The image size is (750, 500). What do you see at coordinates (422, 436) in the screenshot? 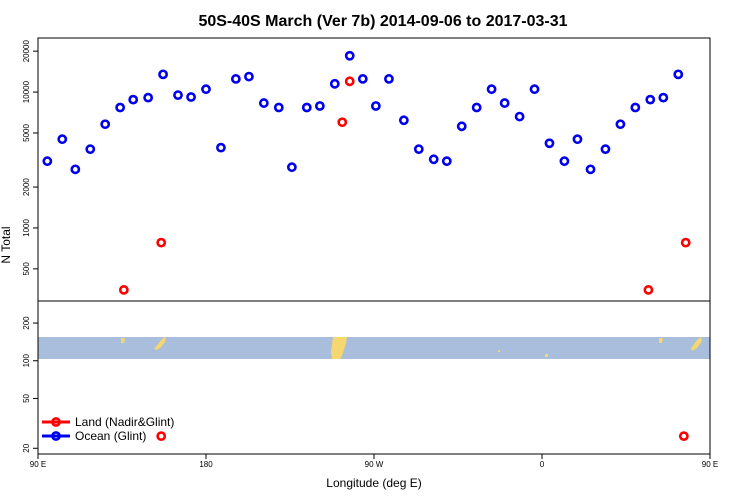
I see `lower-points` at bounding box center [422, 436].